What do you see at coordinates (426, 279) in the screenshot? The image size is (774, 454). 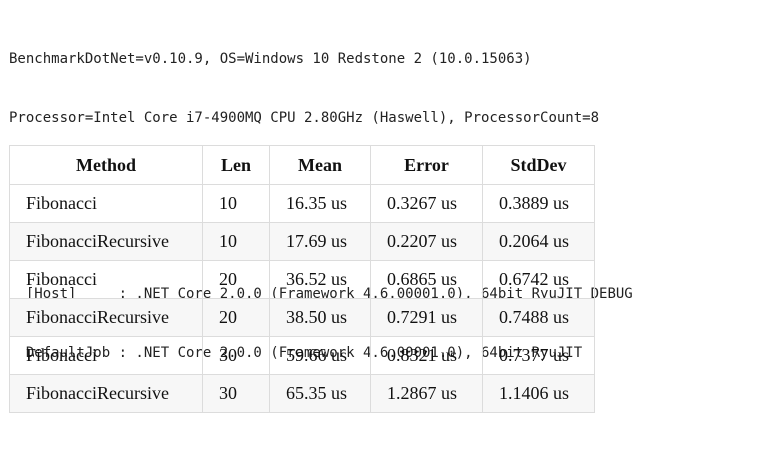 I see `cell-error: 0.6865 us` at bounding box center [426, 279].